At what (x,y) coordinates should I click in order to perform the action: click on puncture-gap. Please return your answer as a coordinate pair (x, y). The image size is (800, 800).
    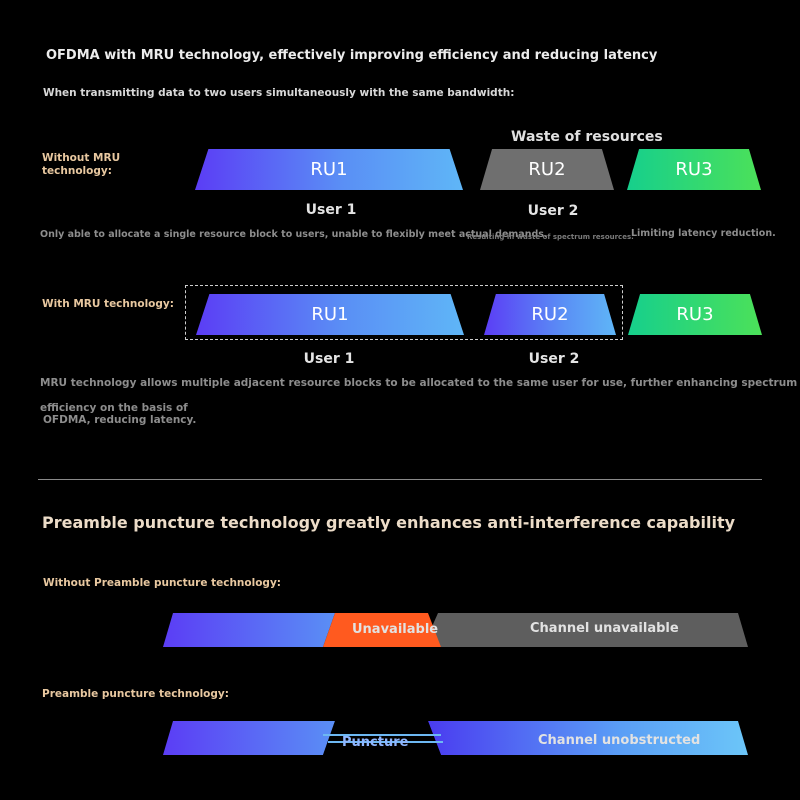
    Looking at the image, I should click on (382, 738).